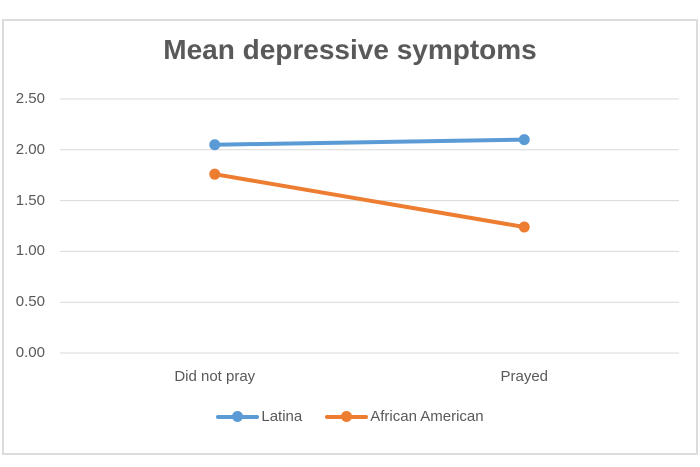 This screenshot has width=700, height=467. Describe the element at coordinates (30, 251) in the screenshot. I see `y-tick-label: 1.00` at that location.